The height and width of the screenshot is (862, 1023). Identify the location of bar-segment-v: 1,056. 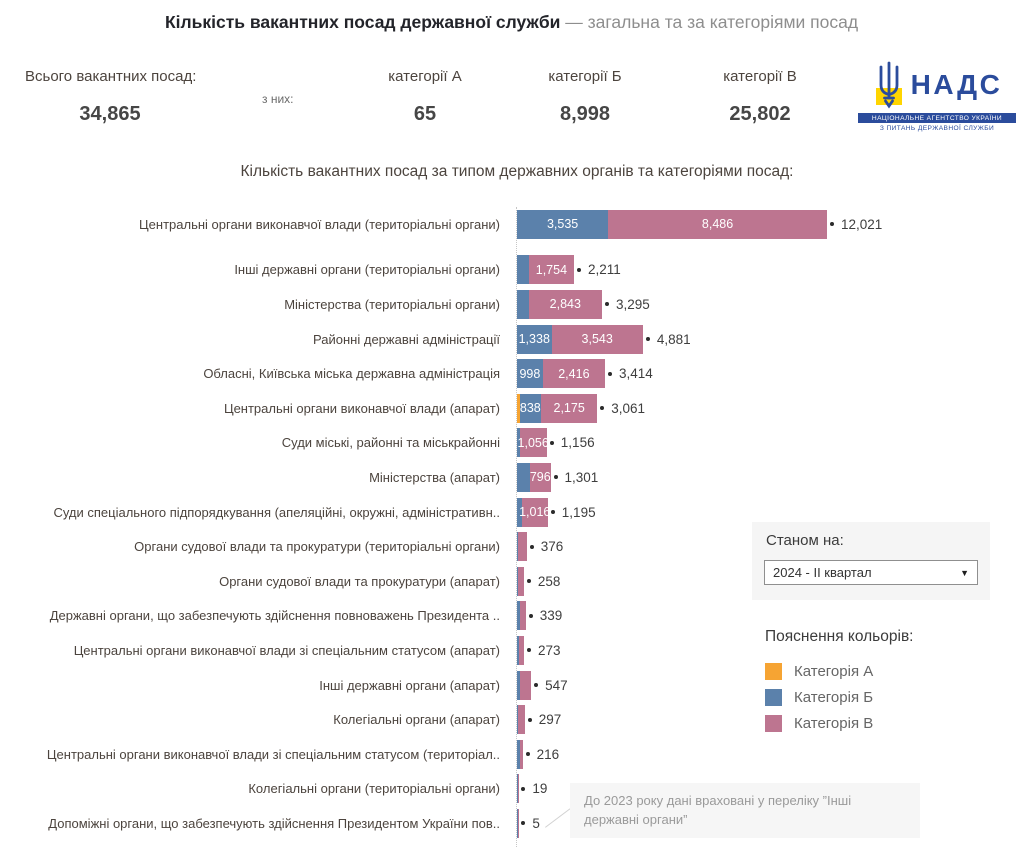
(533, 443).